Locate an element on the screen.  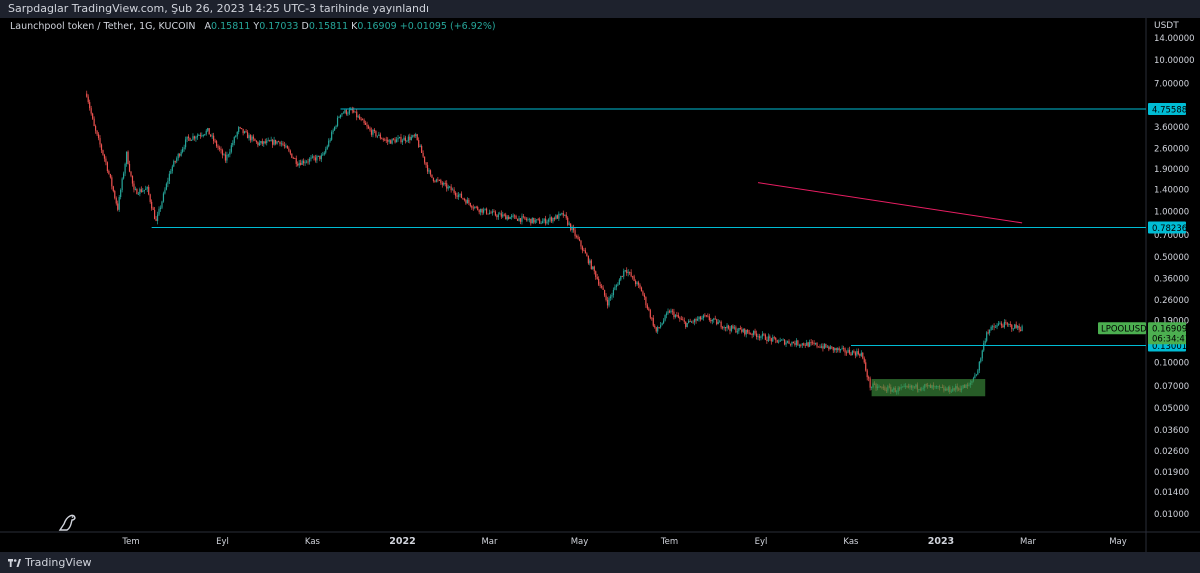
level-badge-1: 0.78236 is located at coordinates (1167, 227).